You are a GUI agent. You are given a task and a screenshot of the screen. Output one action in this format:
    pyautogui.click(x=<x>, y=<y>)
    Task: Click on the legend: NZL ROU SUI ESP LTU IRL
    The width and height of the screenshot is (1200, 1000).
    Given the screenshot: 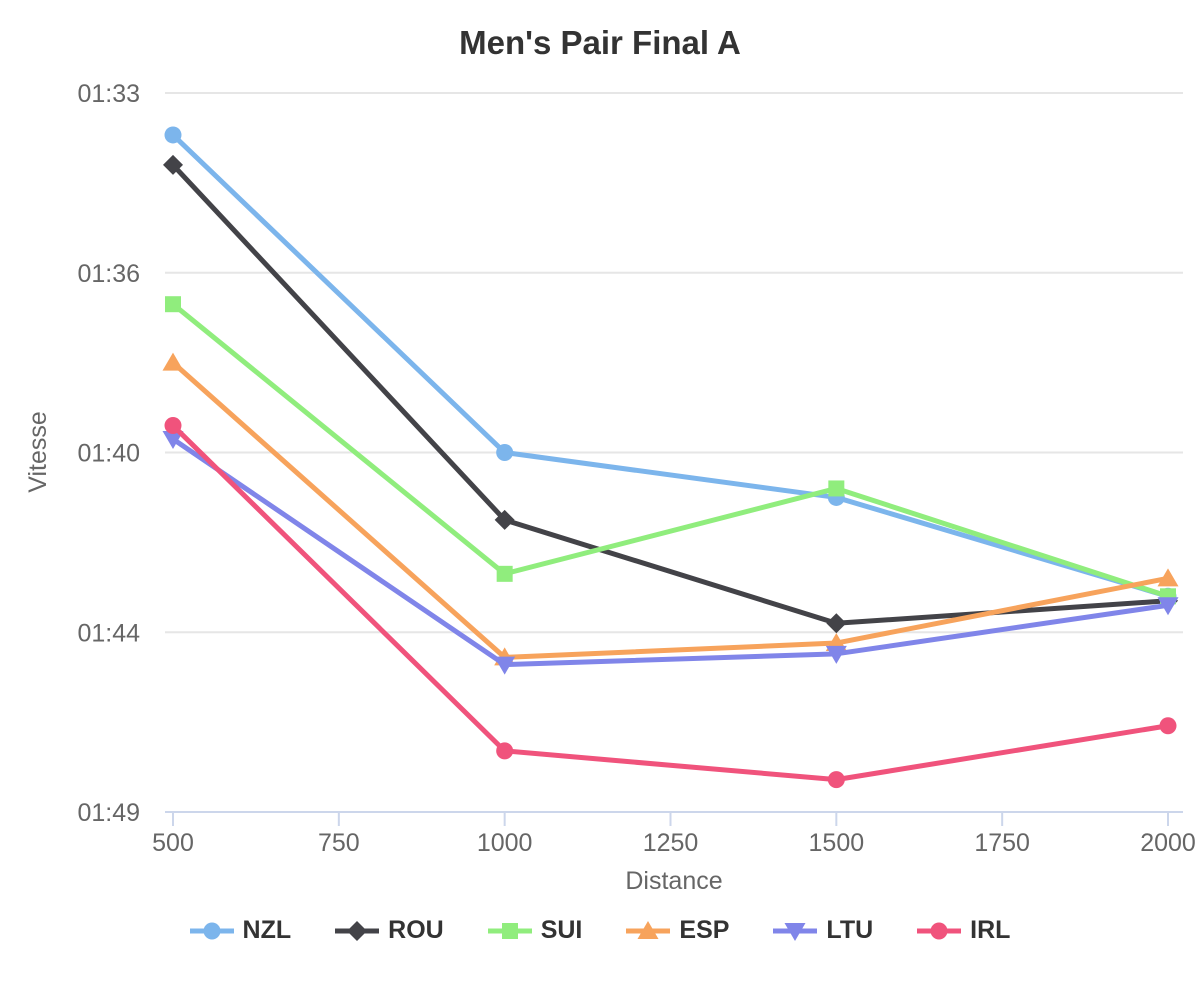 What is the action you would take?
    pyautogui.click(x=600, y=930)
    